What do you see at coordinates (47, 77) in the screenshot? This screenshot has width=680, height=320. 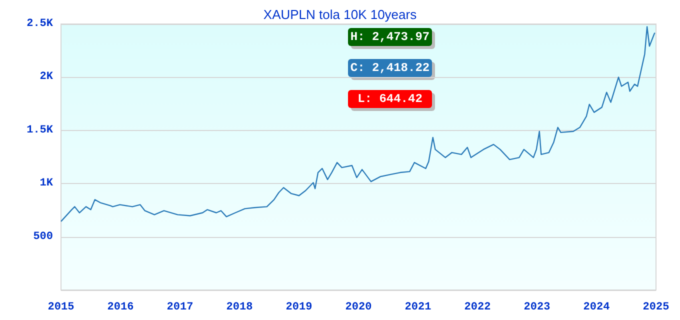 I see `y-tick-label: 2K` at bounding box center [47, 77].